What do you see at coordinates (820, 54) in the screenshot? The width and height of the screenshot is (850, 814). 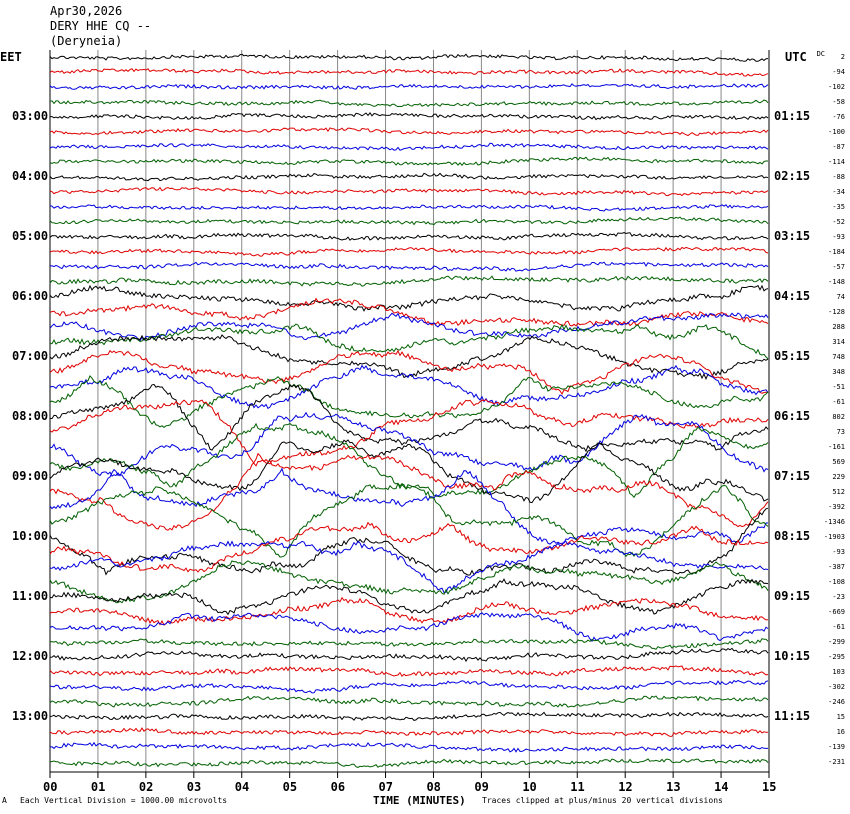 I see `dc-header: DC` at bounding box center [820, 54].